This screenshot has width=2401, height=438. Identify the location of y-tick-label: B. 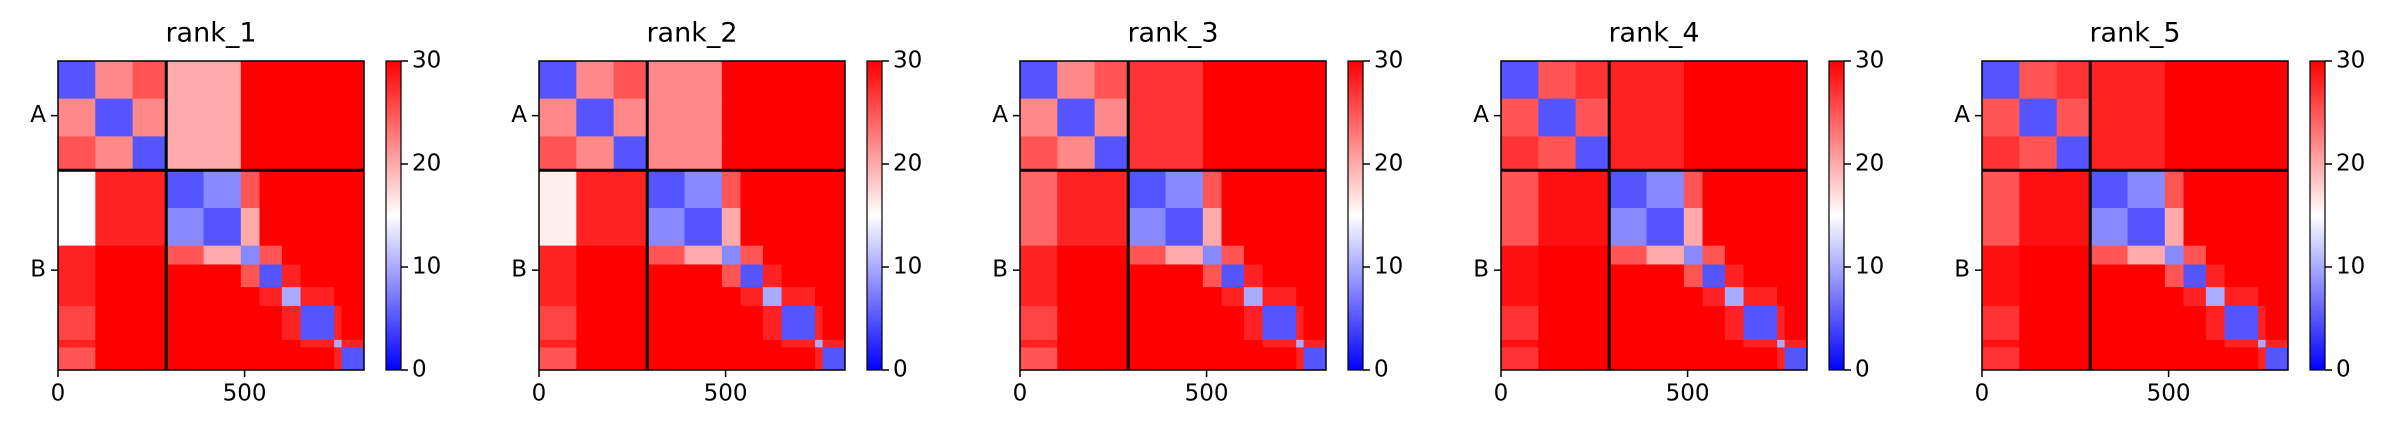
(1481, 270).